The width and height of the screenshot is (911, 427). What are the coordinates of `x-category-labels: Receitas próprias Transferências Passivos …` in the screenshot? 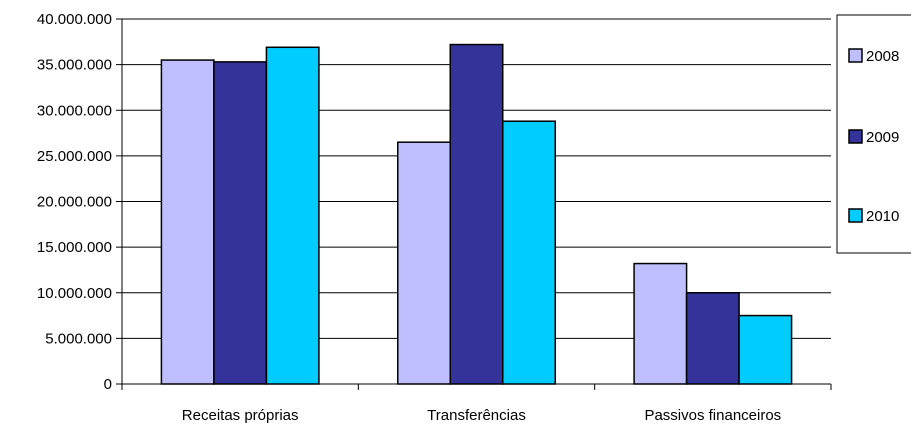 It's located at (481, 415).